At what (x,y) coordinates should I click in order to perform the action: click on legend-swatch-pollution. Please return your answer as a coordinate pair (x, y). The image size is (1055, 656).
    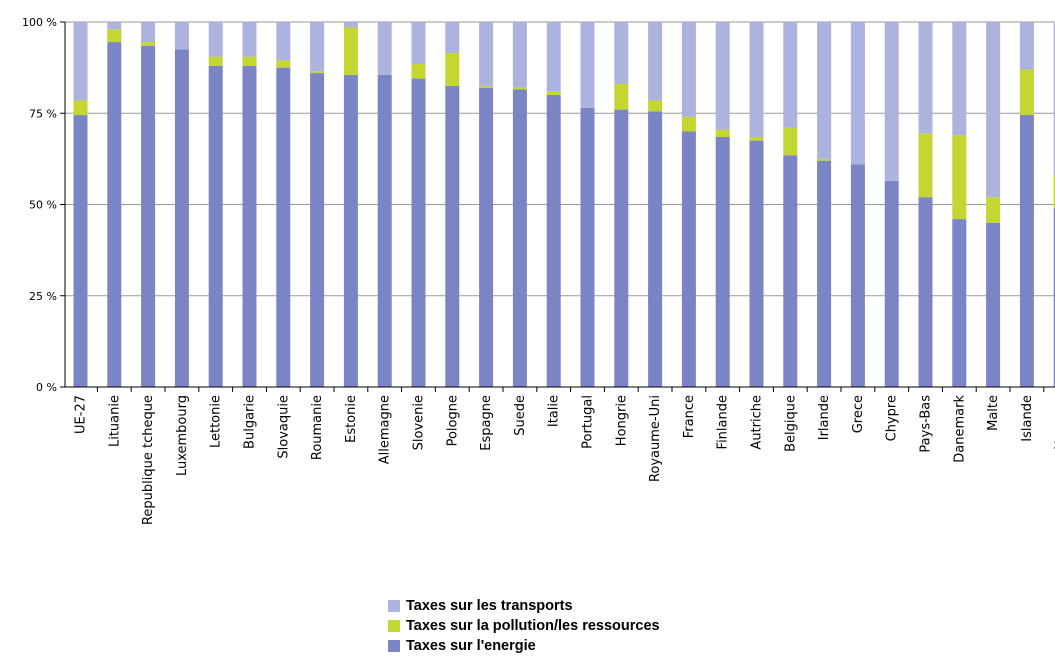
    Looking at the image, I should click on (394, 626).